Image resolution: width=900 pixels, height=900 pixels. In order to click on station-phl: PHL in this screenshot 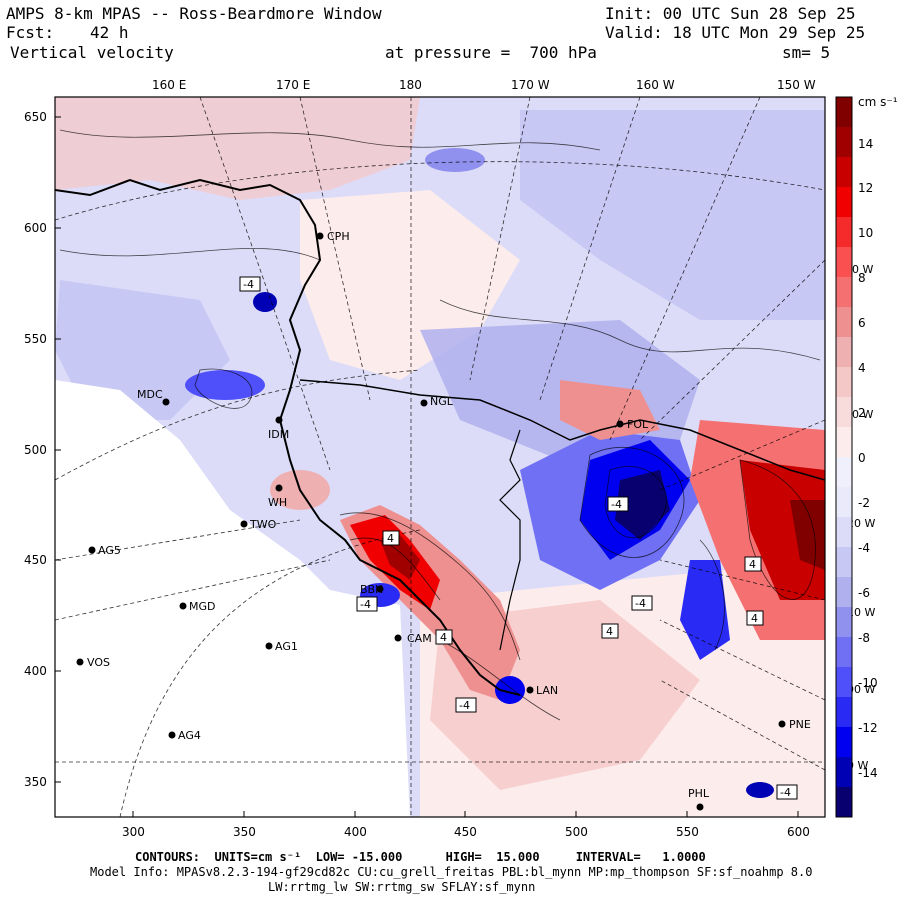, I will do `click(699, 799)`.